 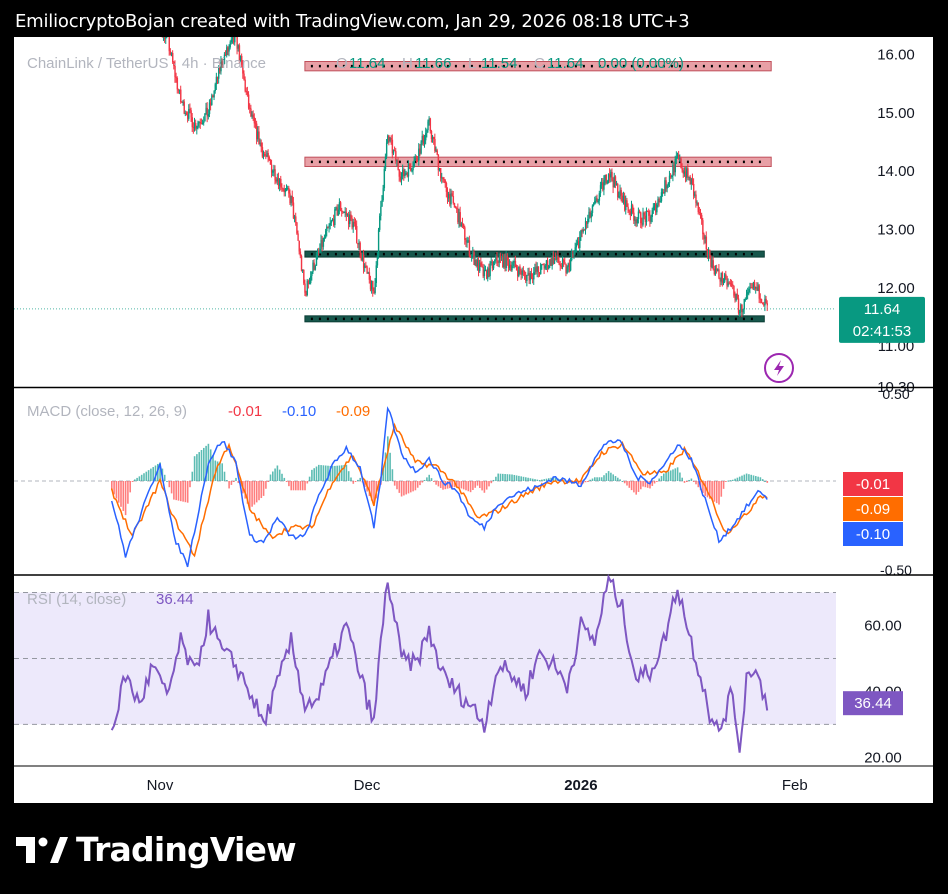 What do you see at coordinates (896, 482) in the screenshot?
I see `macd-y-axis: 0.50 -0.50` at bounding box center [896, 482].